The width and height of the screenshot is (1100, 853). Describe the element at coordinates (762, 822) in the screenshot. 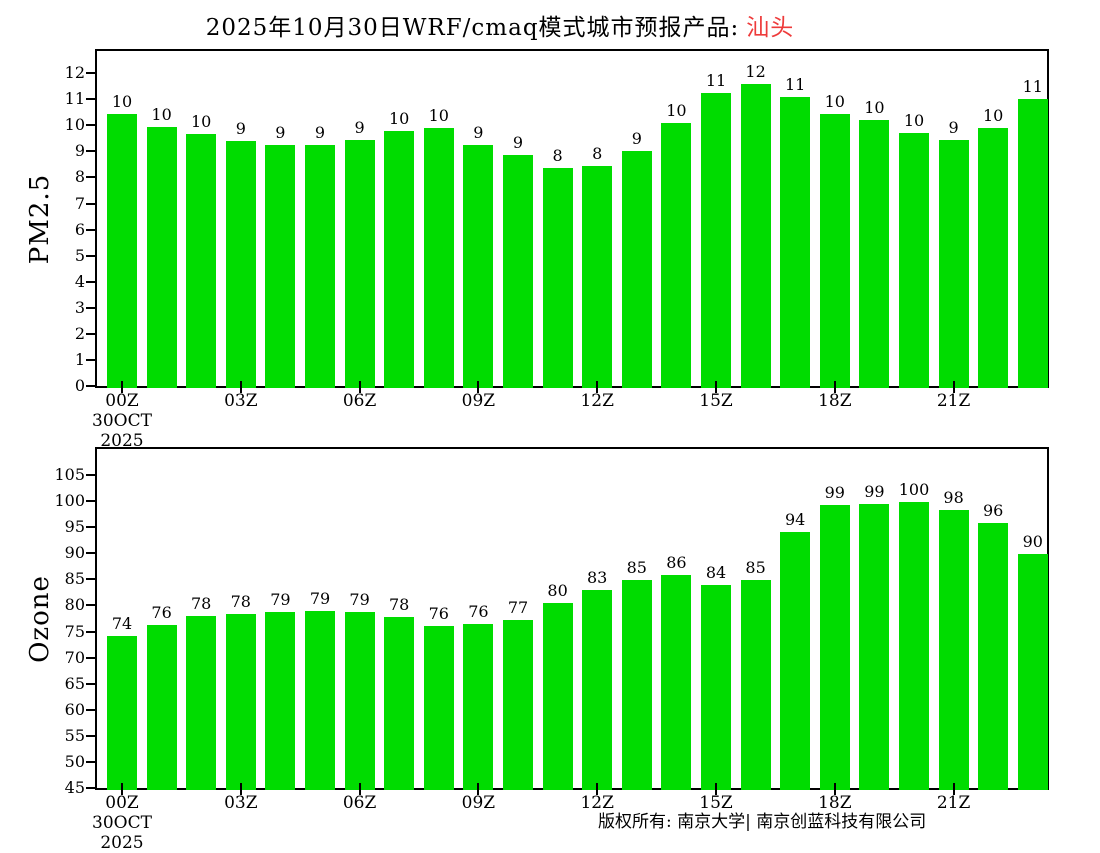

I see `copyright-notice: 版权所有: 南京大学| 南京创蓝科技有限公司` at that location.